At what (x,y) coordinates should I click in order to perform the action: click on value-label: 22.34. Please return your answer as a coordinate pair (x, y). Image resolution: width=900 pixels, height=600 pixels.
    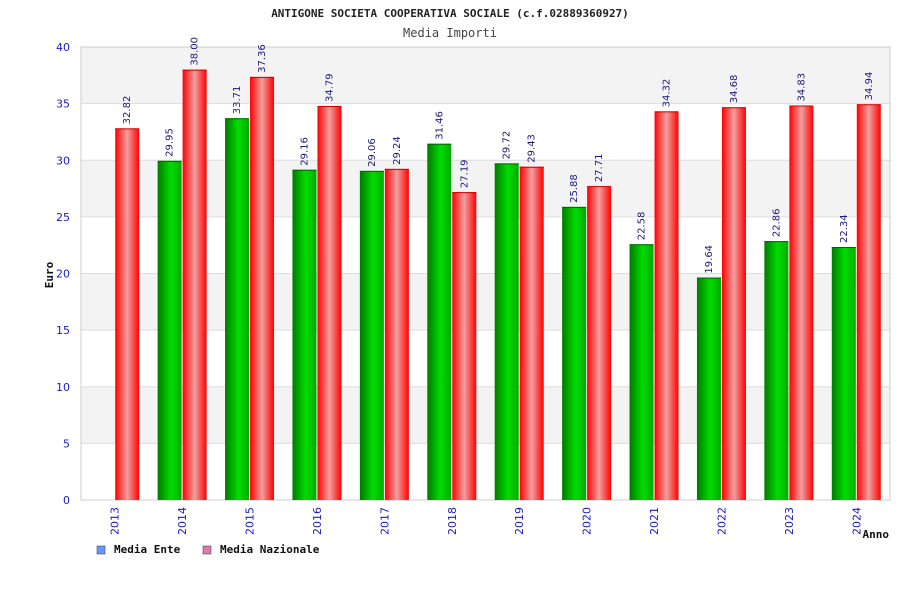
    Looking at the image, I should click on (844, 228).